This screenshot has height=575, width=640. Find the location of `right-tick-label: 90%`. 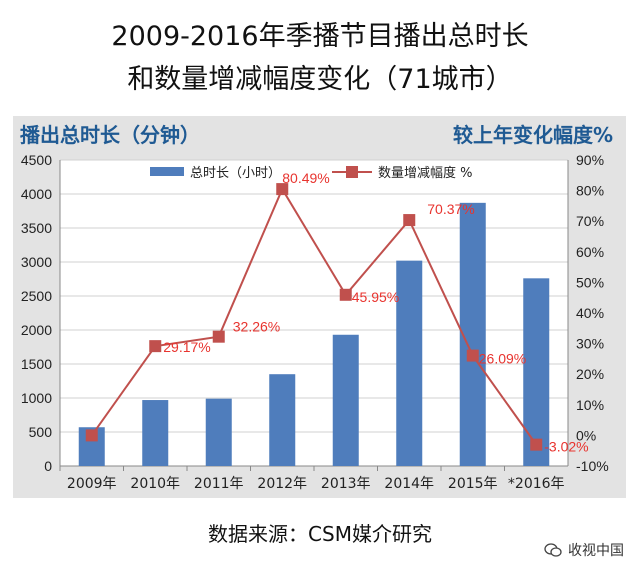

right-tick-label: 90% is located at coordinates (590, 160).